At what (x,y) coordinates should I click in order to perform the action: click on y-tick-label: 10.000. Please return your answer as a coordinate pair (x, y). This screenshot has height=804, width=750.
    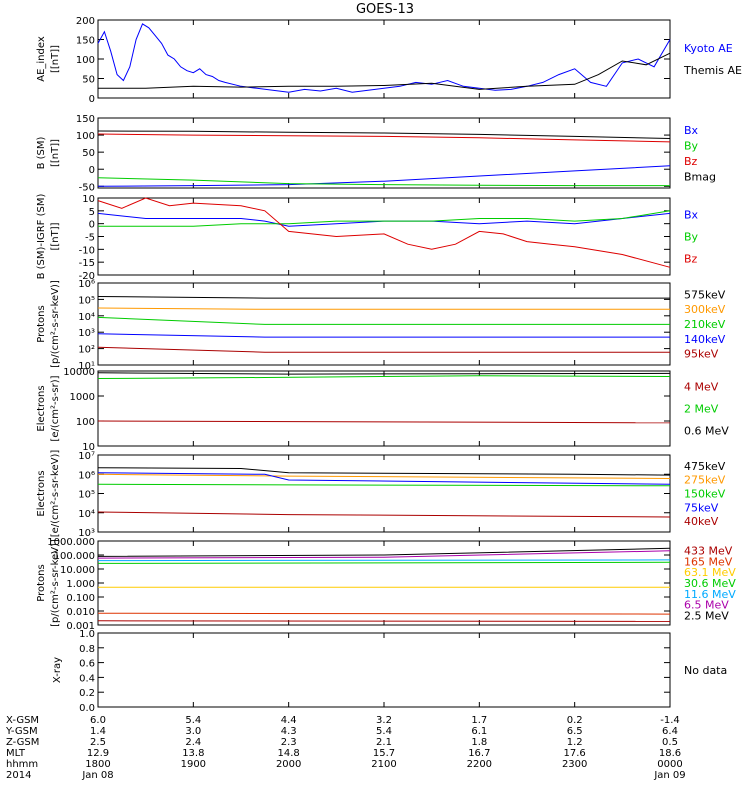
    Looking at the image, I should click on (77, 570).